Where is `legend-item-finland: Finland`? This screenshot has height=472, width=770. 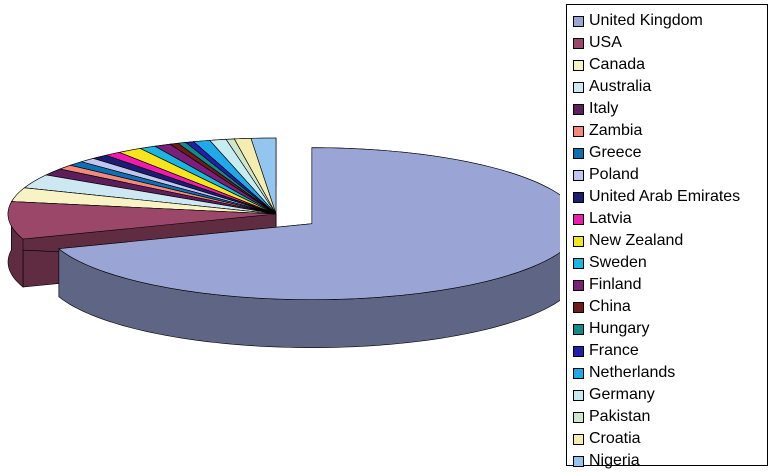 legend-item-finland: Finland is located at coordinates (670, 285).